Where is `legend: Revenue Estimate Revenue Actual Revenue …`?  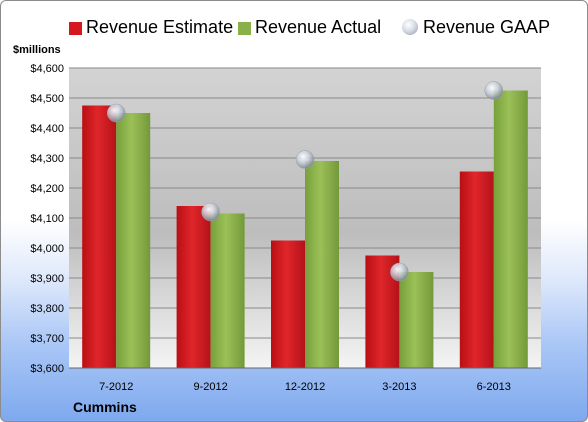 legend: Revenue Estimate Revenue Actual Revenue … is located at coordinates (294, 29).